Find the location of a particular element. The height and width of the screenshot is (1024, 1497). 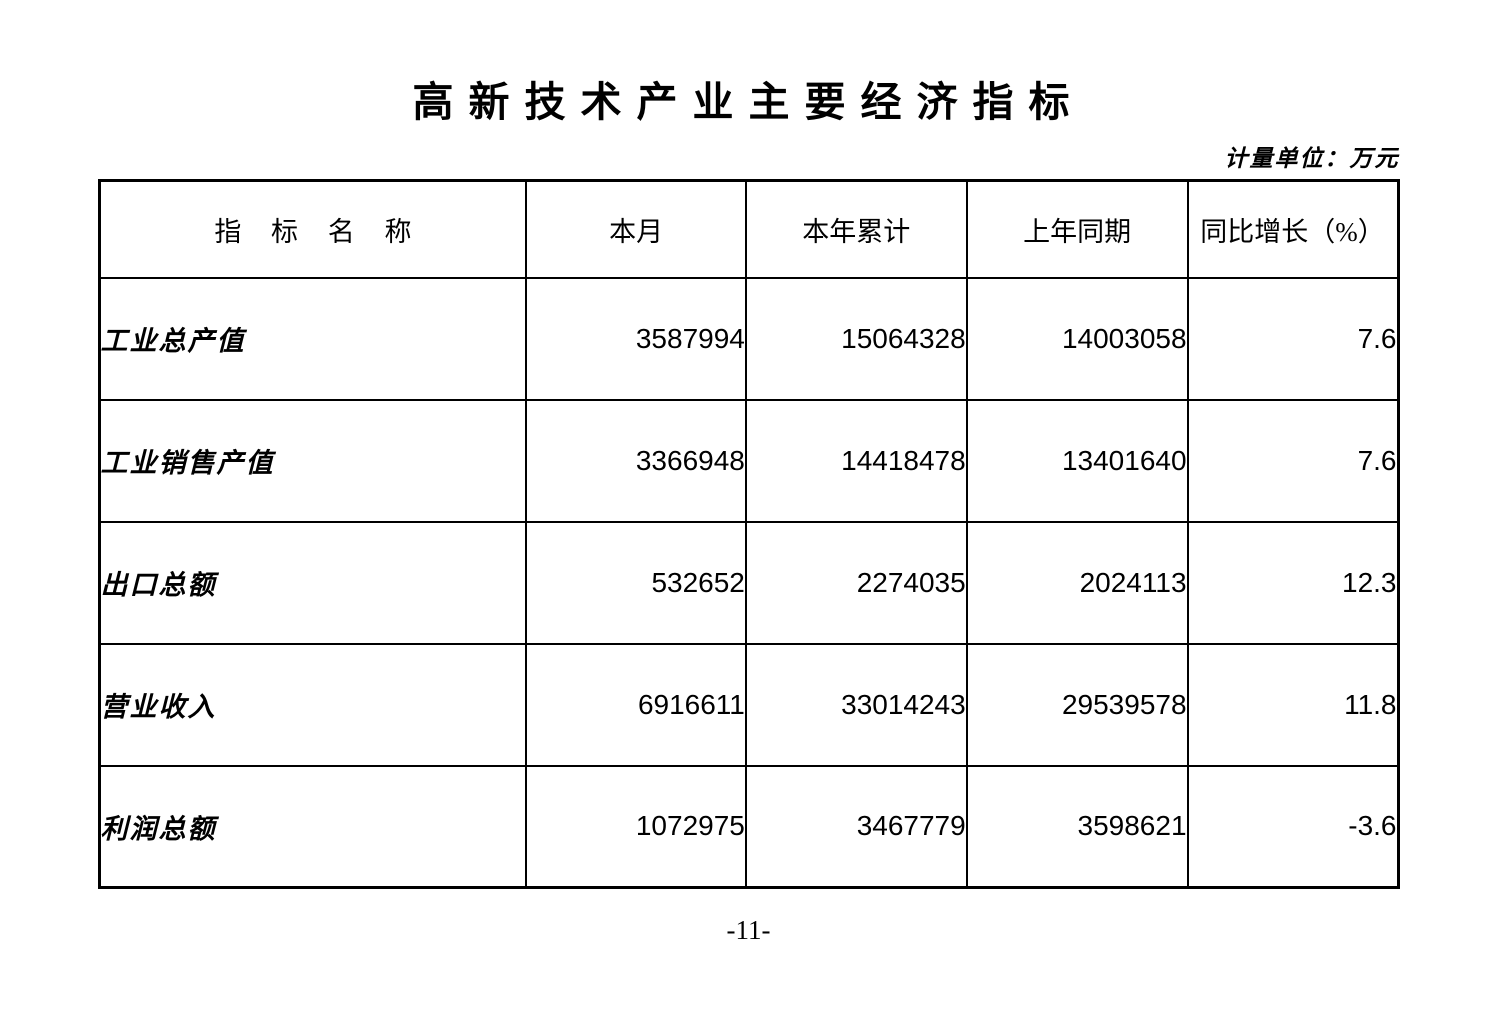

cell-ytd: 15064328 is located at coordinates (856, 338).